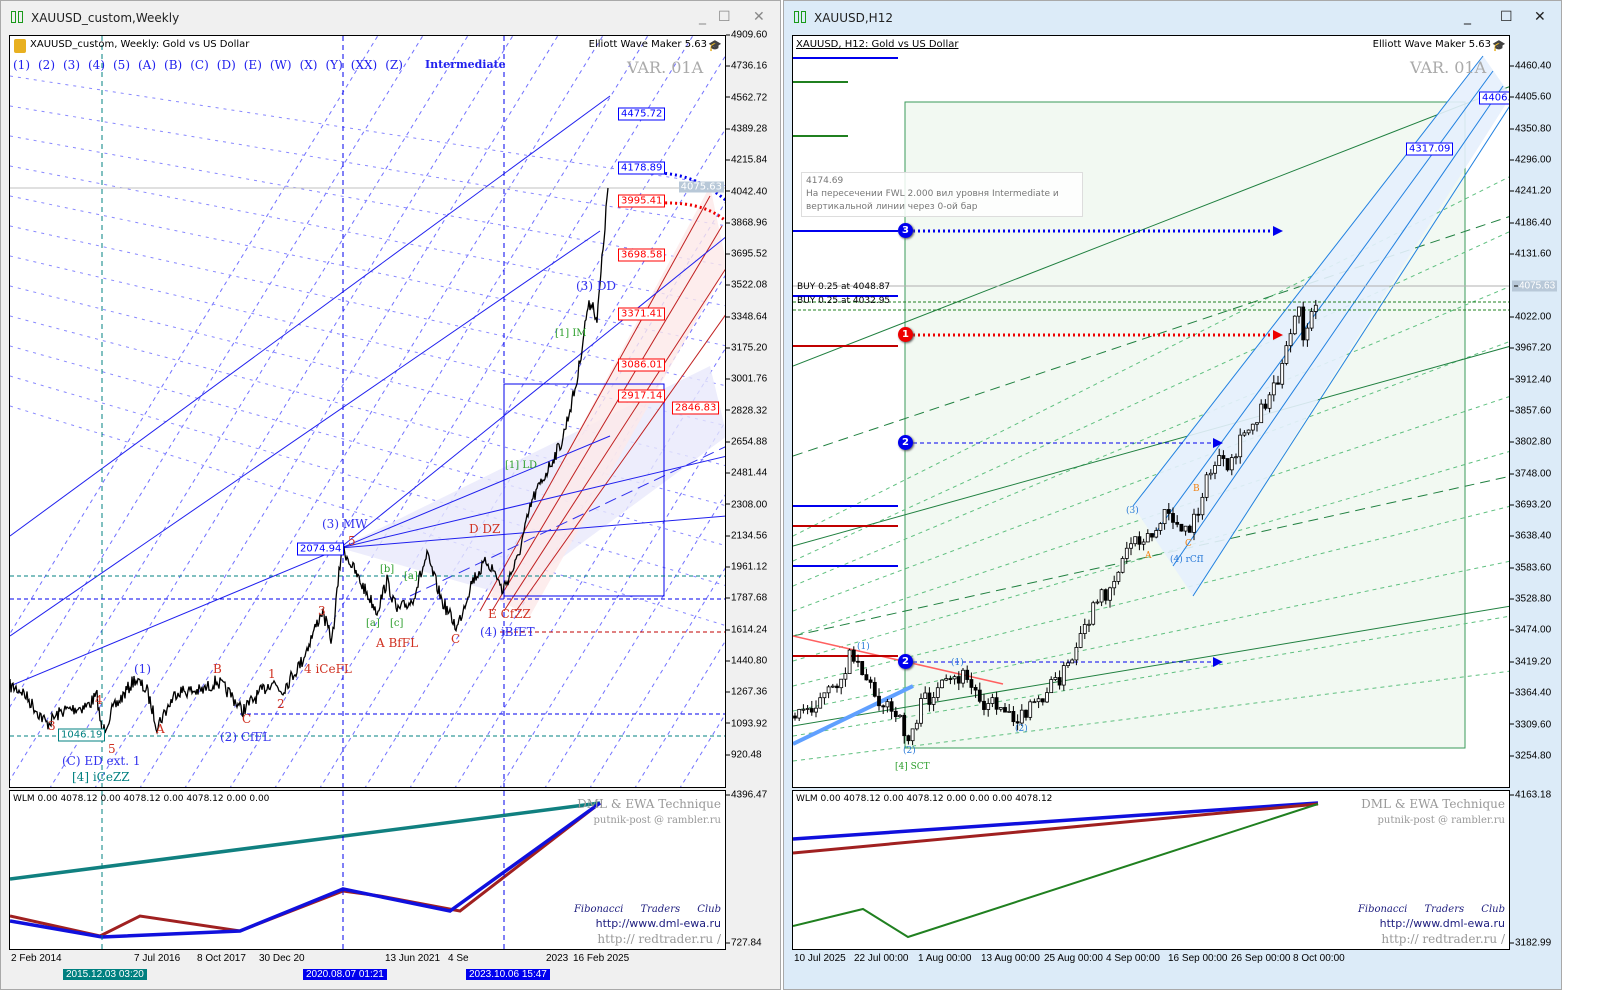 The image size is (1600, 990). What do you see at coordinates (345, 974) in the screenshot?
I see `time-marker: 2020.08.07 01:21` at bounding box center [345, 974].